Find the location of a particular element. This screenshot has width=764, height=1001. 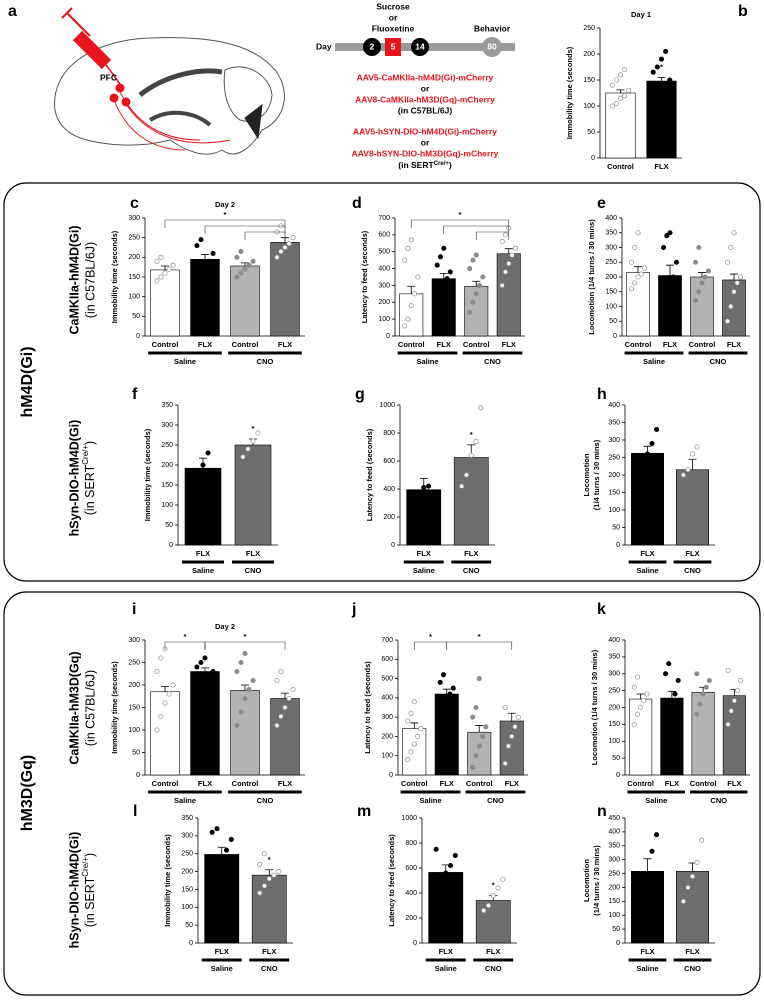

construct: AAV5-hSYN-DIO-hM4D(Gi)-mCherry is located at coordinates (425, 131).